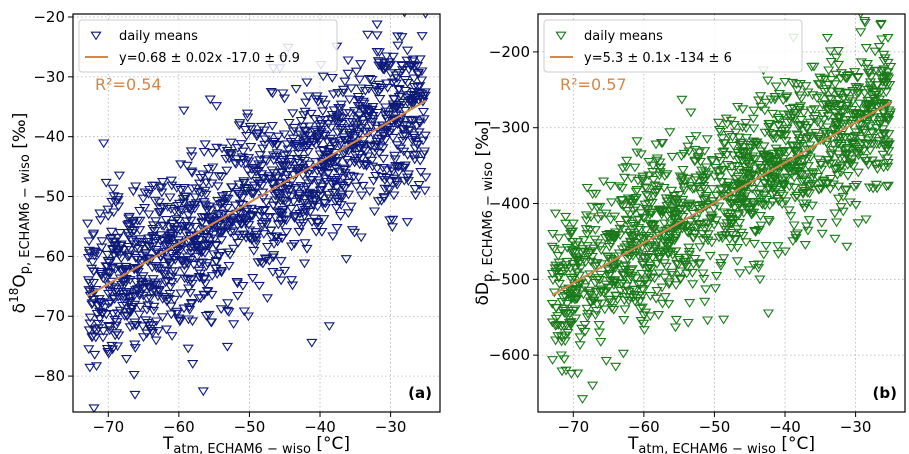  I want to click on x-tick-label: −70, so click(573, 427).